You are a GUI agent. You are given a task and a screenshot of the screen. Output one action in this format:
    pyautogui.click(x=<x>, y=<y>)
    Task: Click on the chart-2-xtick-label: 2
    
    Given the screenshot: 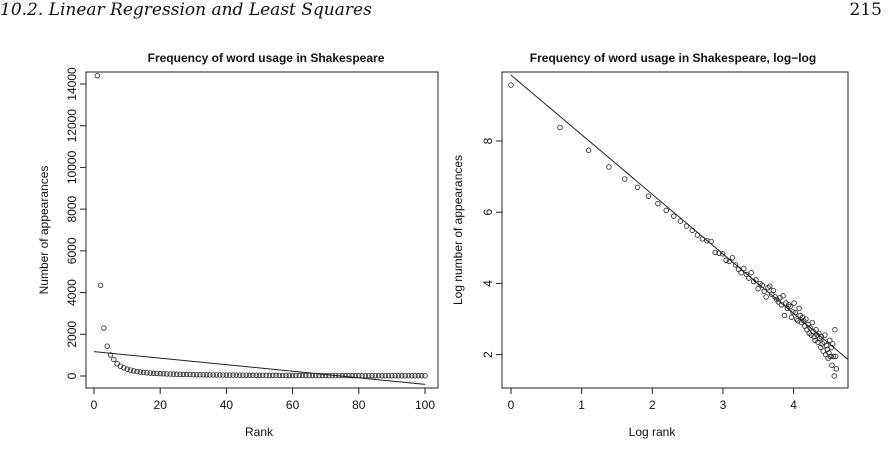 What is the action you would take?
    pyautogui.click(x=652, y=405)
    